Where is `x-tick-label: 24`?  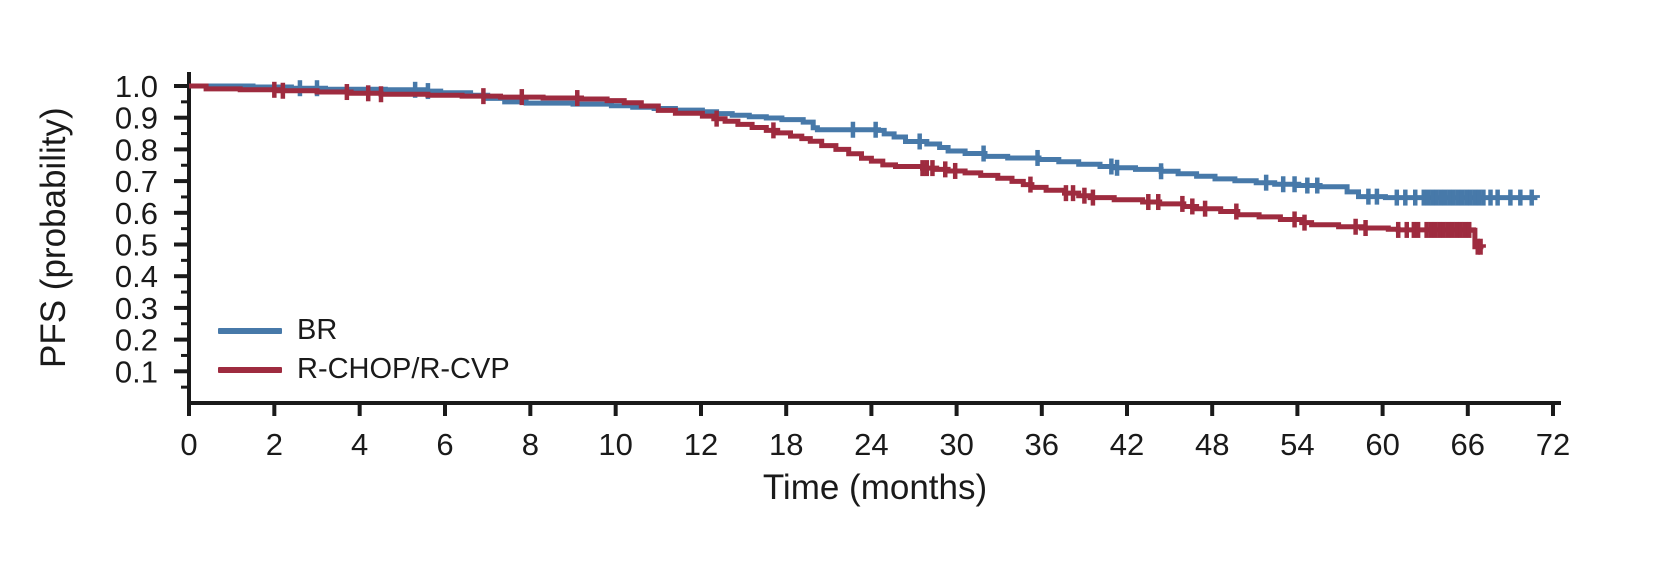 x-tick-label: 24 is located at coordinates (871, 444).